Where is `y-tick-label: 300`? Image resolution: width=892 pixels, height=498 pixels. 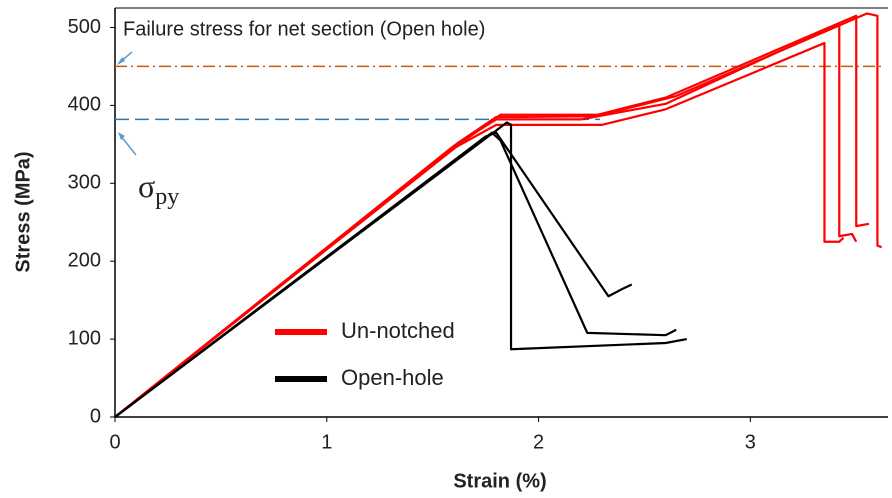 y-tick-label: 300 is located at coordinates (84, 183).